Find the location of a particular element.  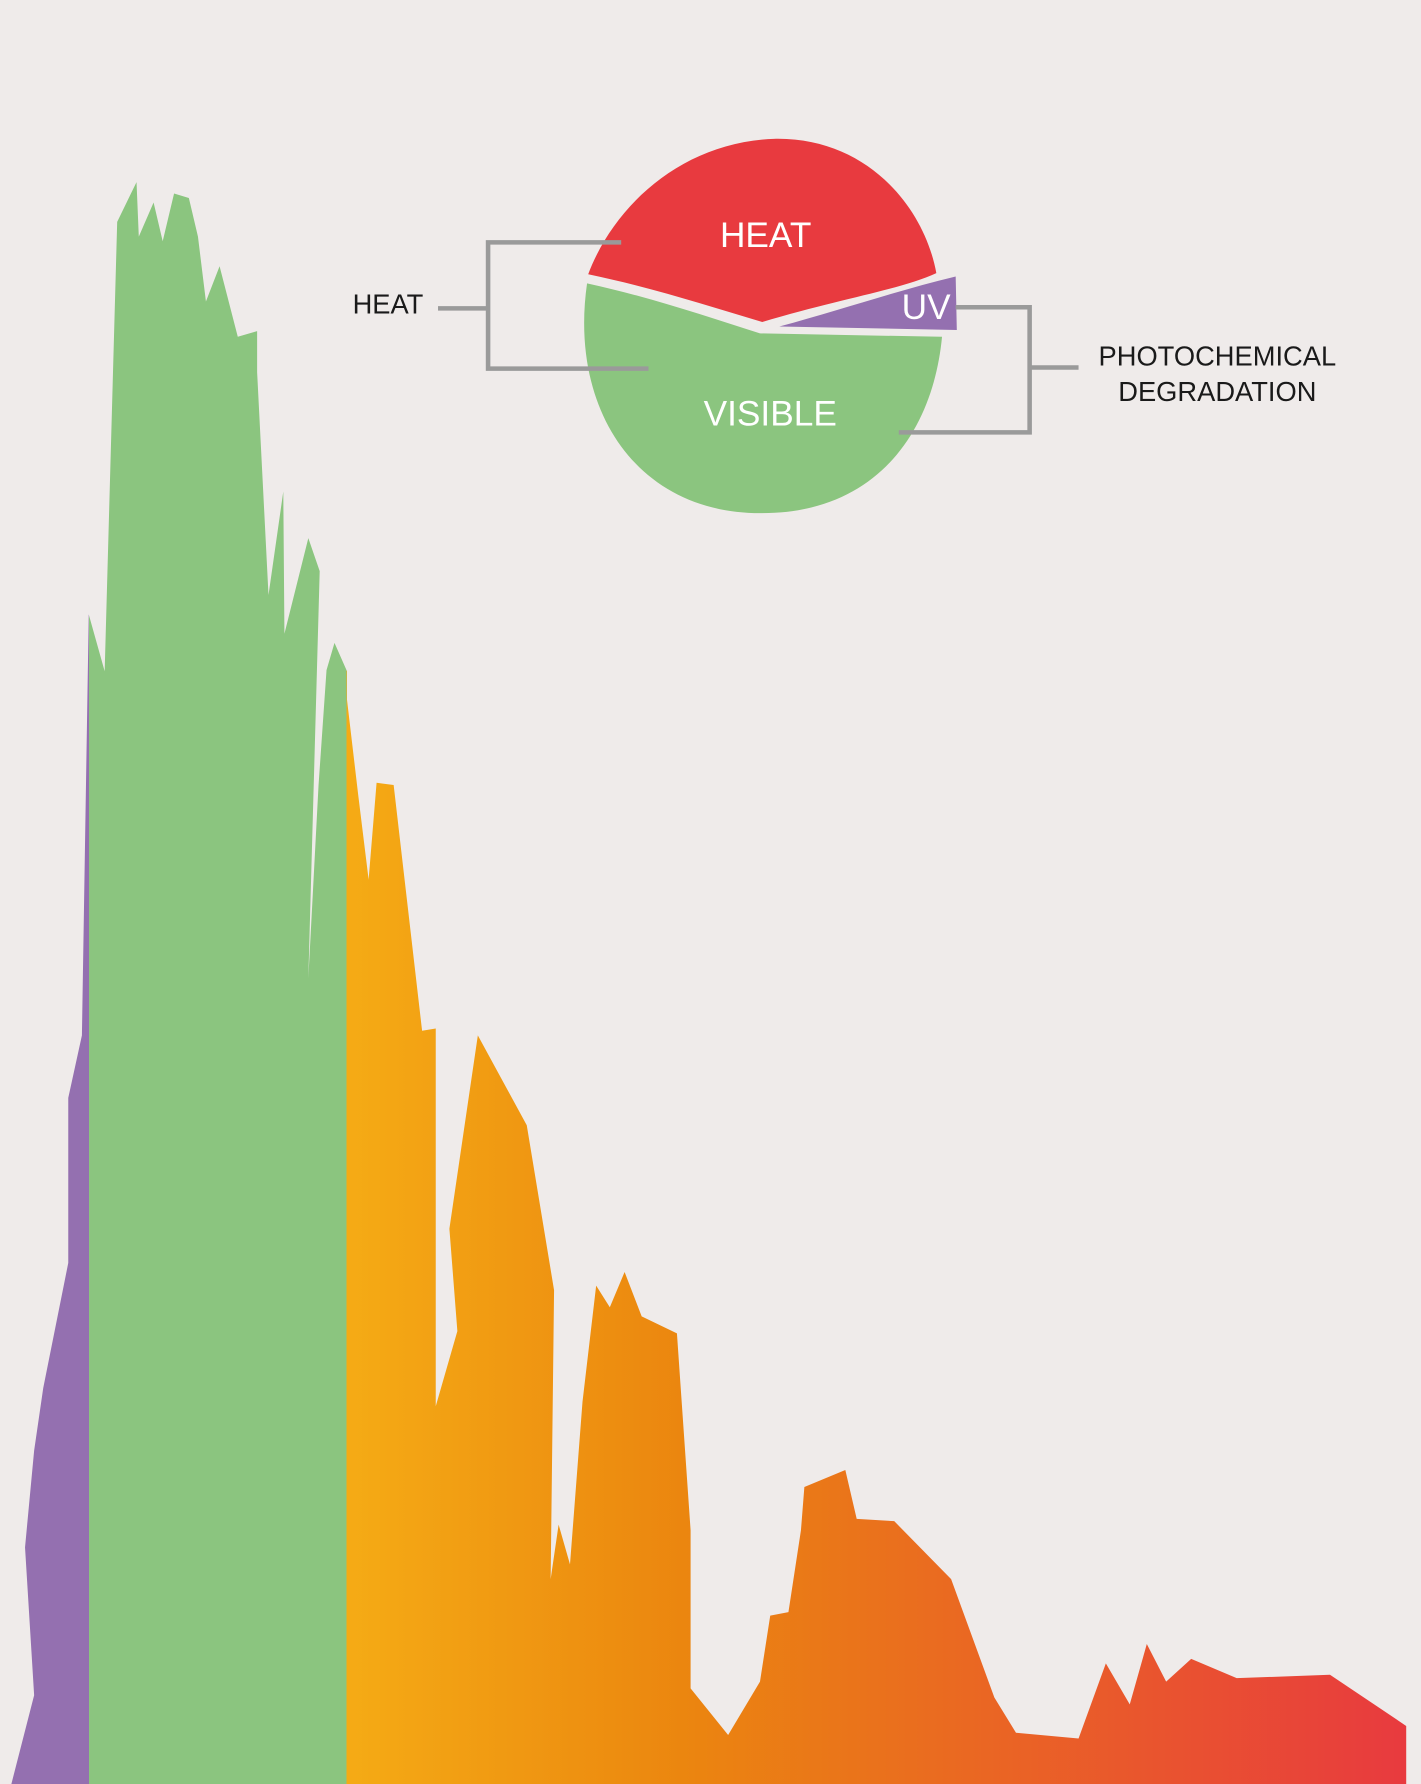

pie-label: VISIBLE is located at coordinates (770, 414).